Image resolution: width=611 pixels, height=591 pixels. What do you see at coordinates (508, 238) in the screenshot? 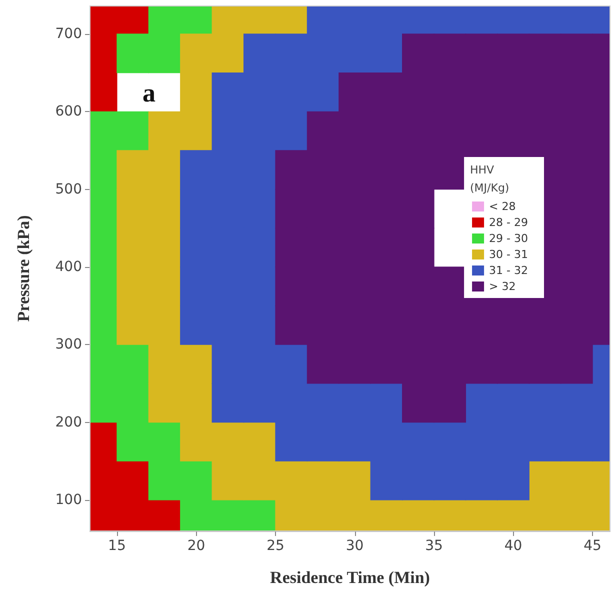
I see `legend-label: 29 - 30` at bounding box center [508, 238].